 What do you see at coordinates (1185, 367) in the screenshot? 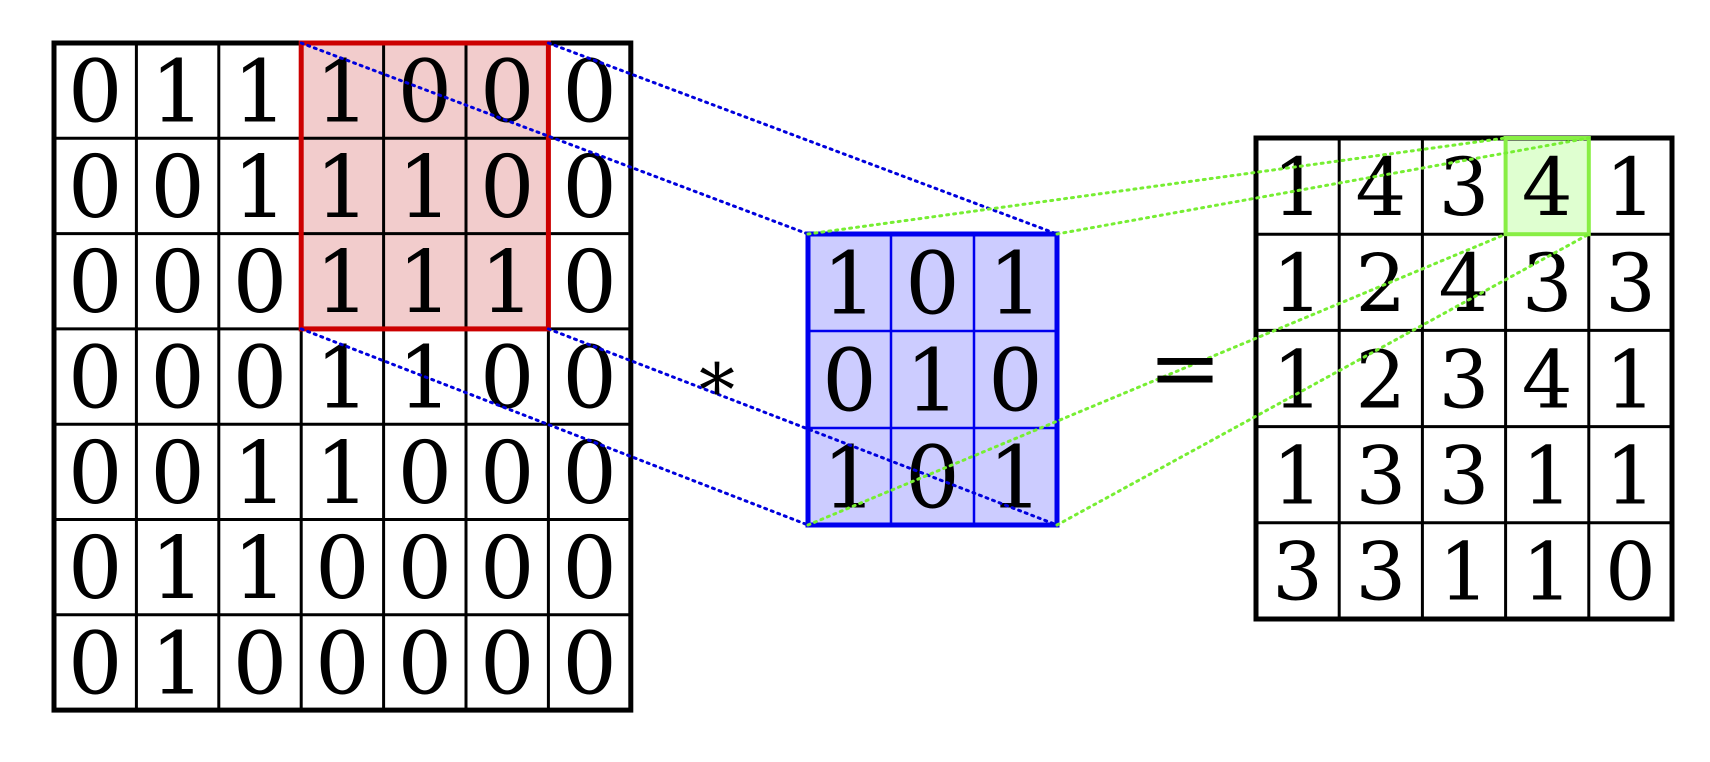
I see `equals-operator: =` at bounding box center [1185, 367].